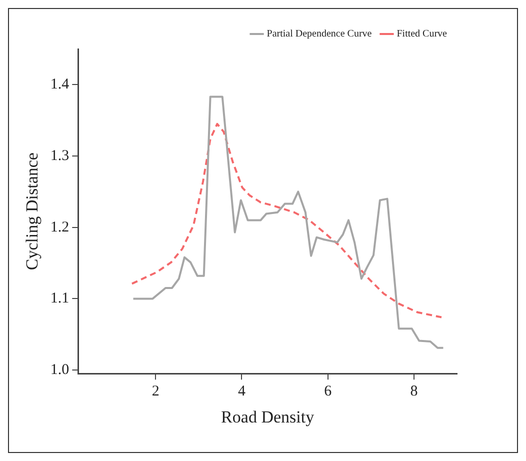  Describe the element at coordinates (60, 298) in the screenshot. I see `y-tick-label: 1.1` at that location.